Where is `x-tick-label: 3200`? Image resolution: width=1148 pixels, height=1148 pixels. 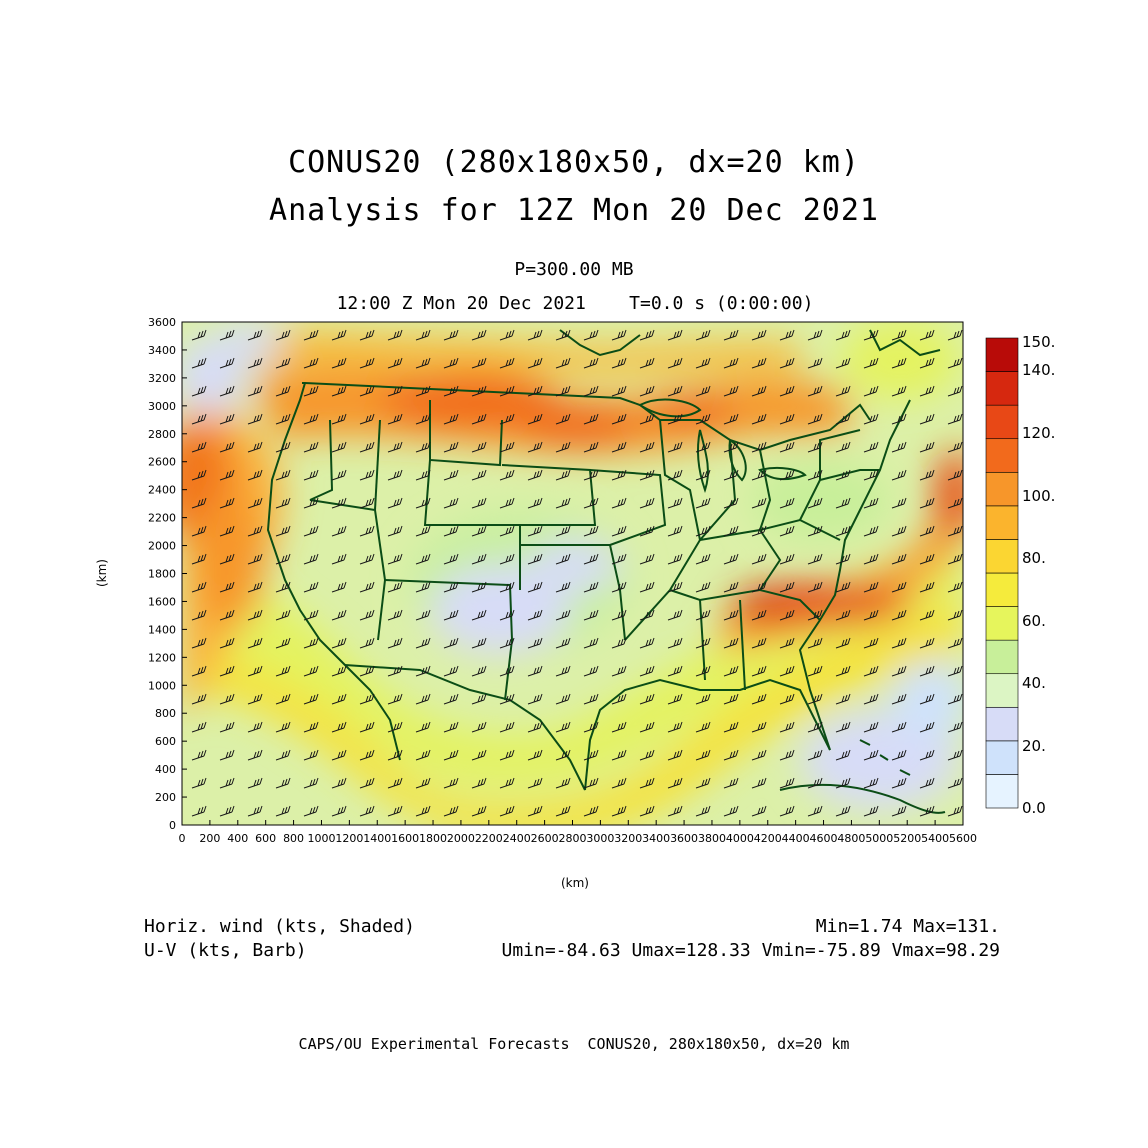 x-tick-label: 3200 is located at coordinates (628, 838).